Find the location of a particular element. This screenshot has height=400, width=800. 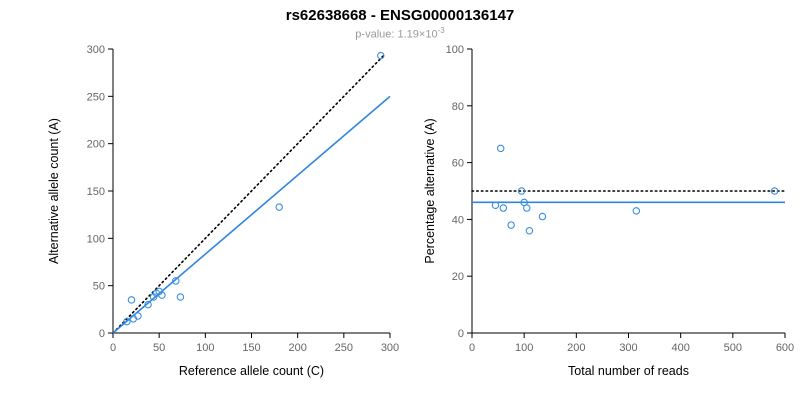

x-axis-label: Total number of reads is located at coordinates (628, 371).